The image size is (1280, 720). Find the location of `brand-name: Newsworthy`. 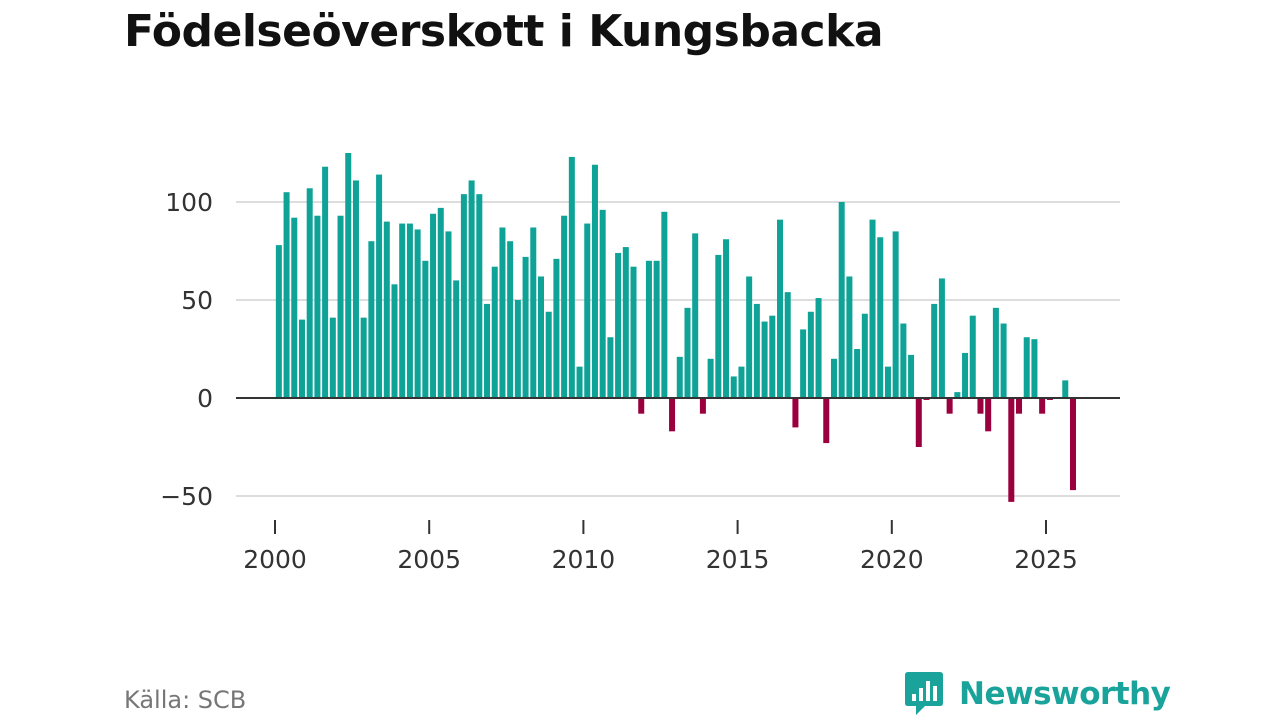

brand-name: Newsworthy is located at coordinates (1065, 694).